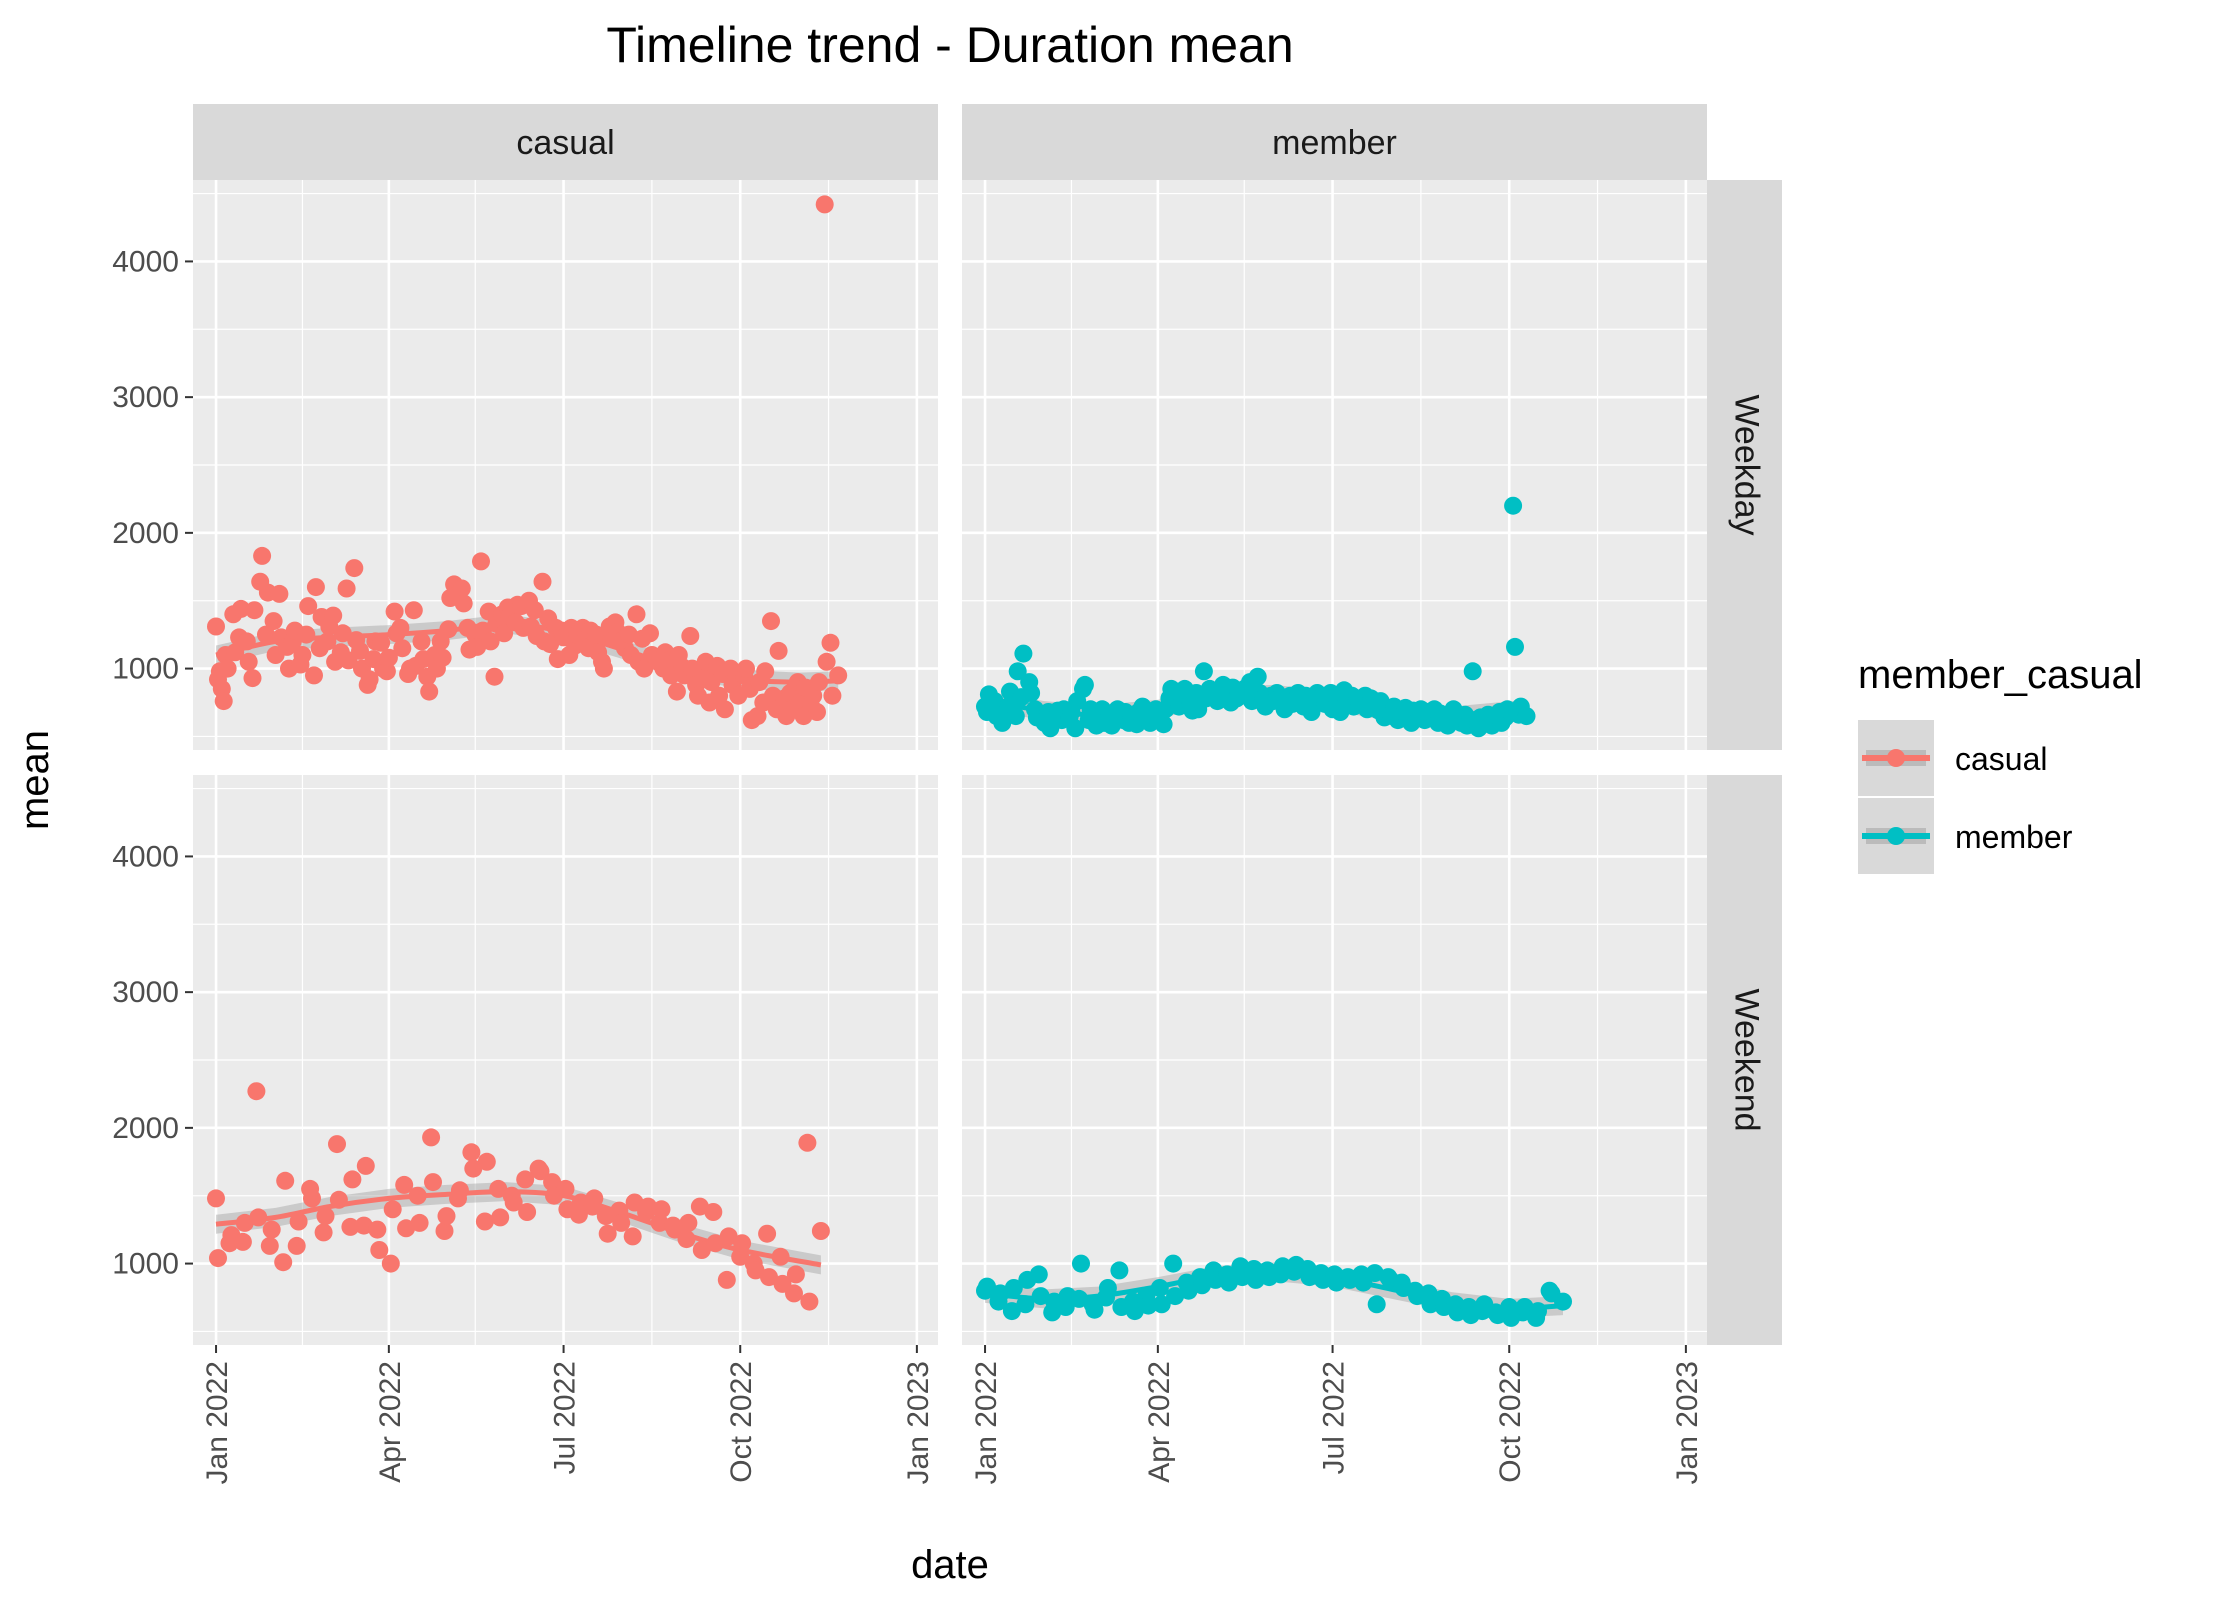 Image resolution: width=2239 pixels, height=1599 pixels. Describe the element at coordinates (1687, 1422) in the screenshot. I see `x-tick-label: Jan 2023` at that location.